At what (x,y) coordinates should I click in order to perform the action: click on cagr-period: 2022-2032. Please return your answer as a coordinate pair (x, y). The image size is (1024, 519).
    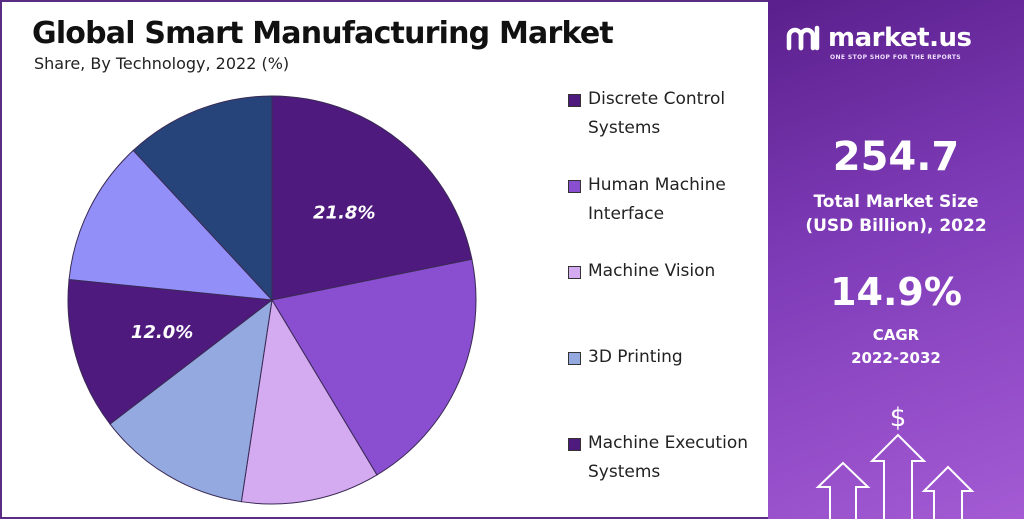
    Looking at the image, I should click on (896, 358).